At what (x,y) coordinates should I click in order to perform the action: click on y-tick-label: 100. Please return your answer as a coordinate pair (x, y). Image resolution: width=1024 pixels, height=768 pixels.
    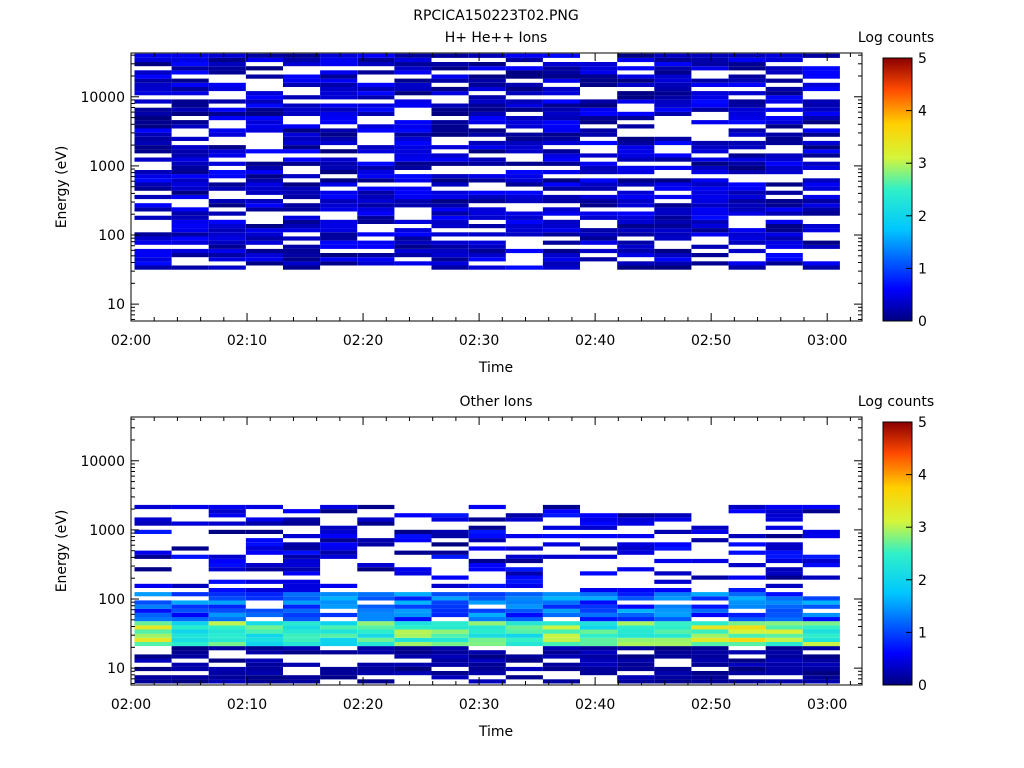
    Looking at the image, I should click on (111, 236).